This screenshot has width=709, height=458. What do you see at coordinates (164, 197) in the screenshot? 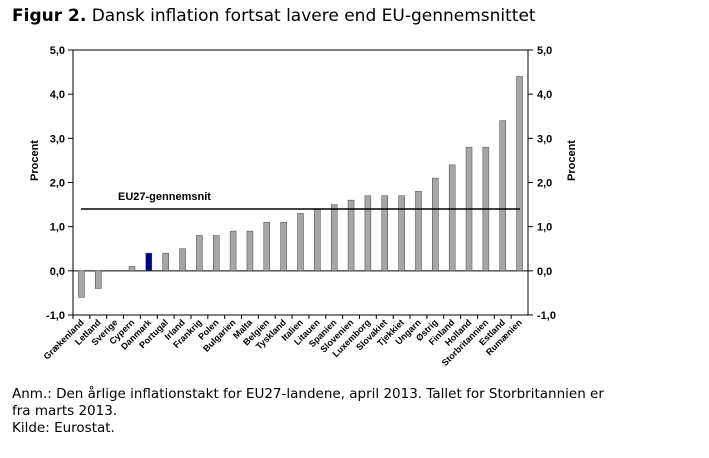
I see `eu-average-label: EU27-gennemsnit` at bounding box center [164, 197].